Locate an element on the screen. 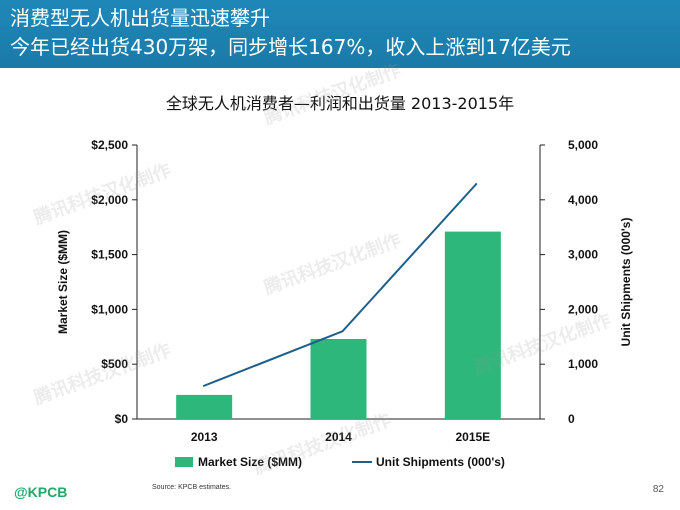  y-tick-label: $500 is located at coordinates (114, 364).